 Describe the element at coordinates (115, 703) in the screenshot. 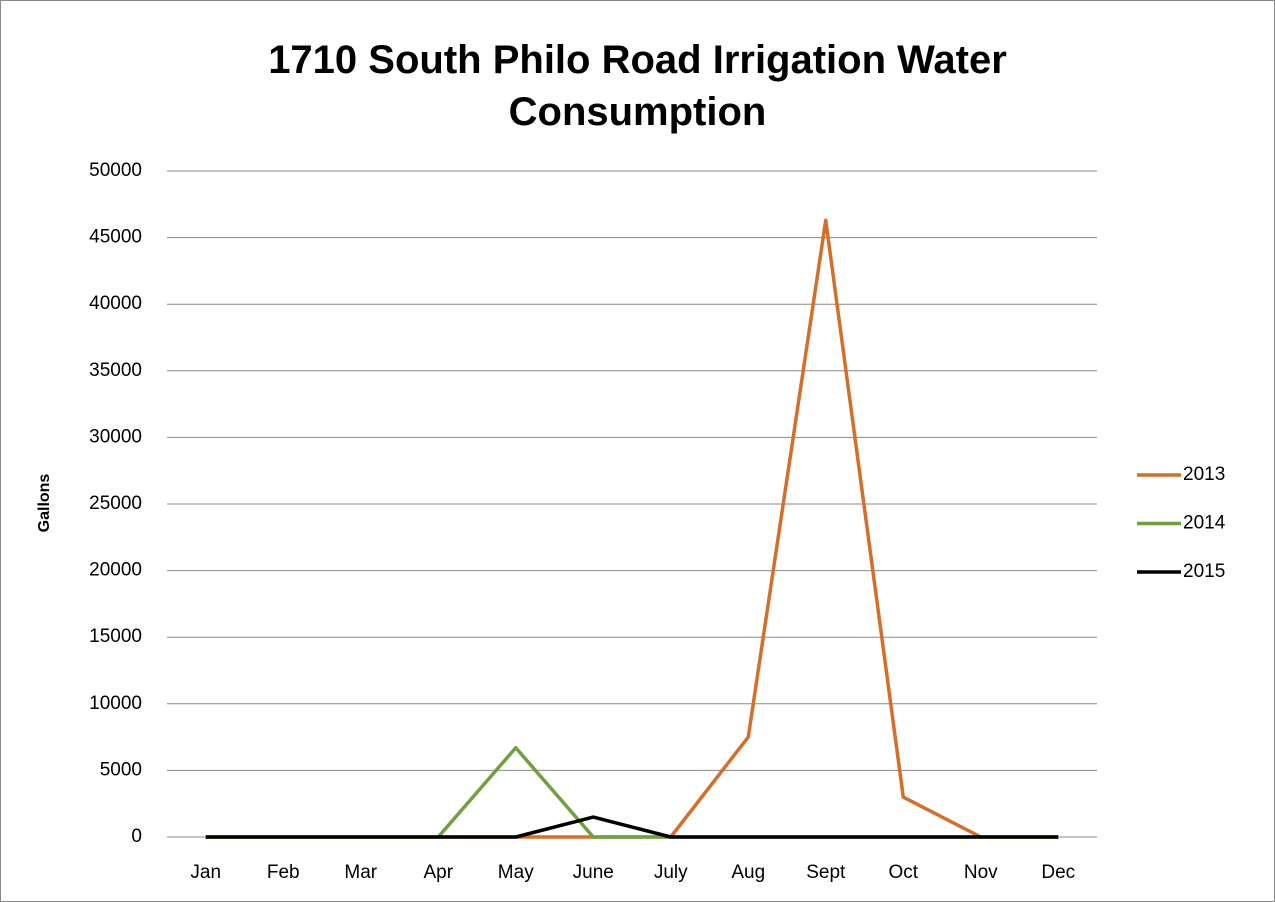

I see `y-tick-label: 10000` at that location.